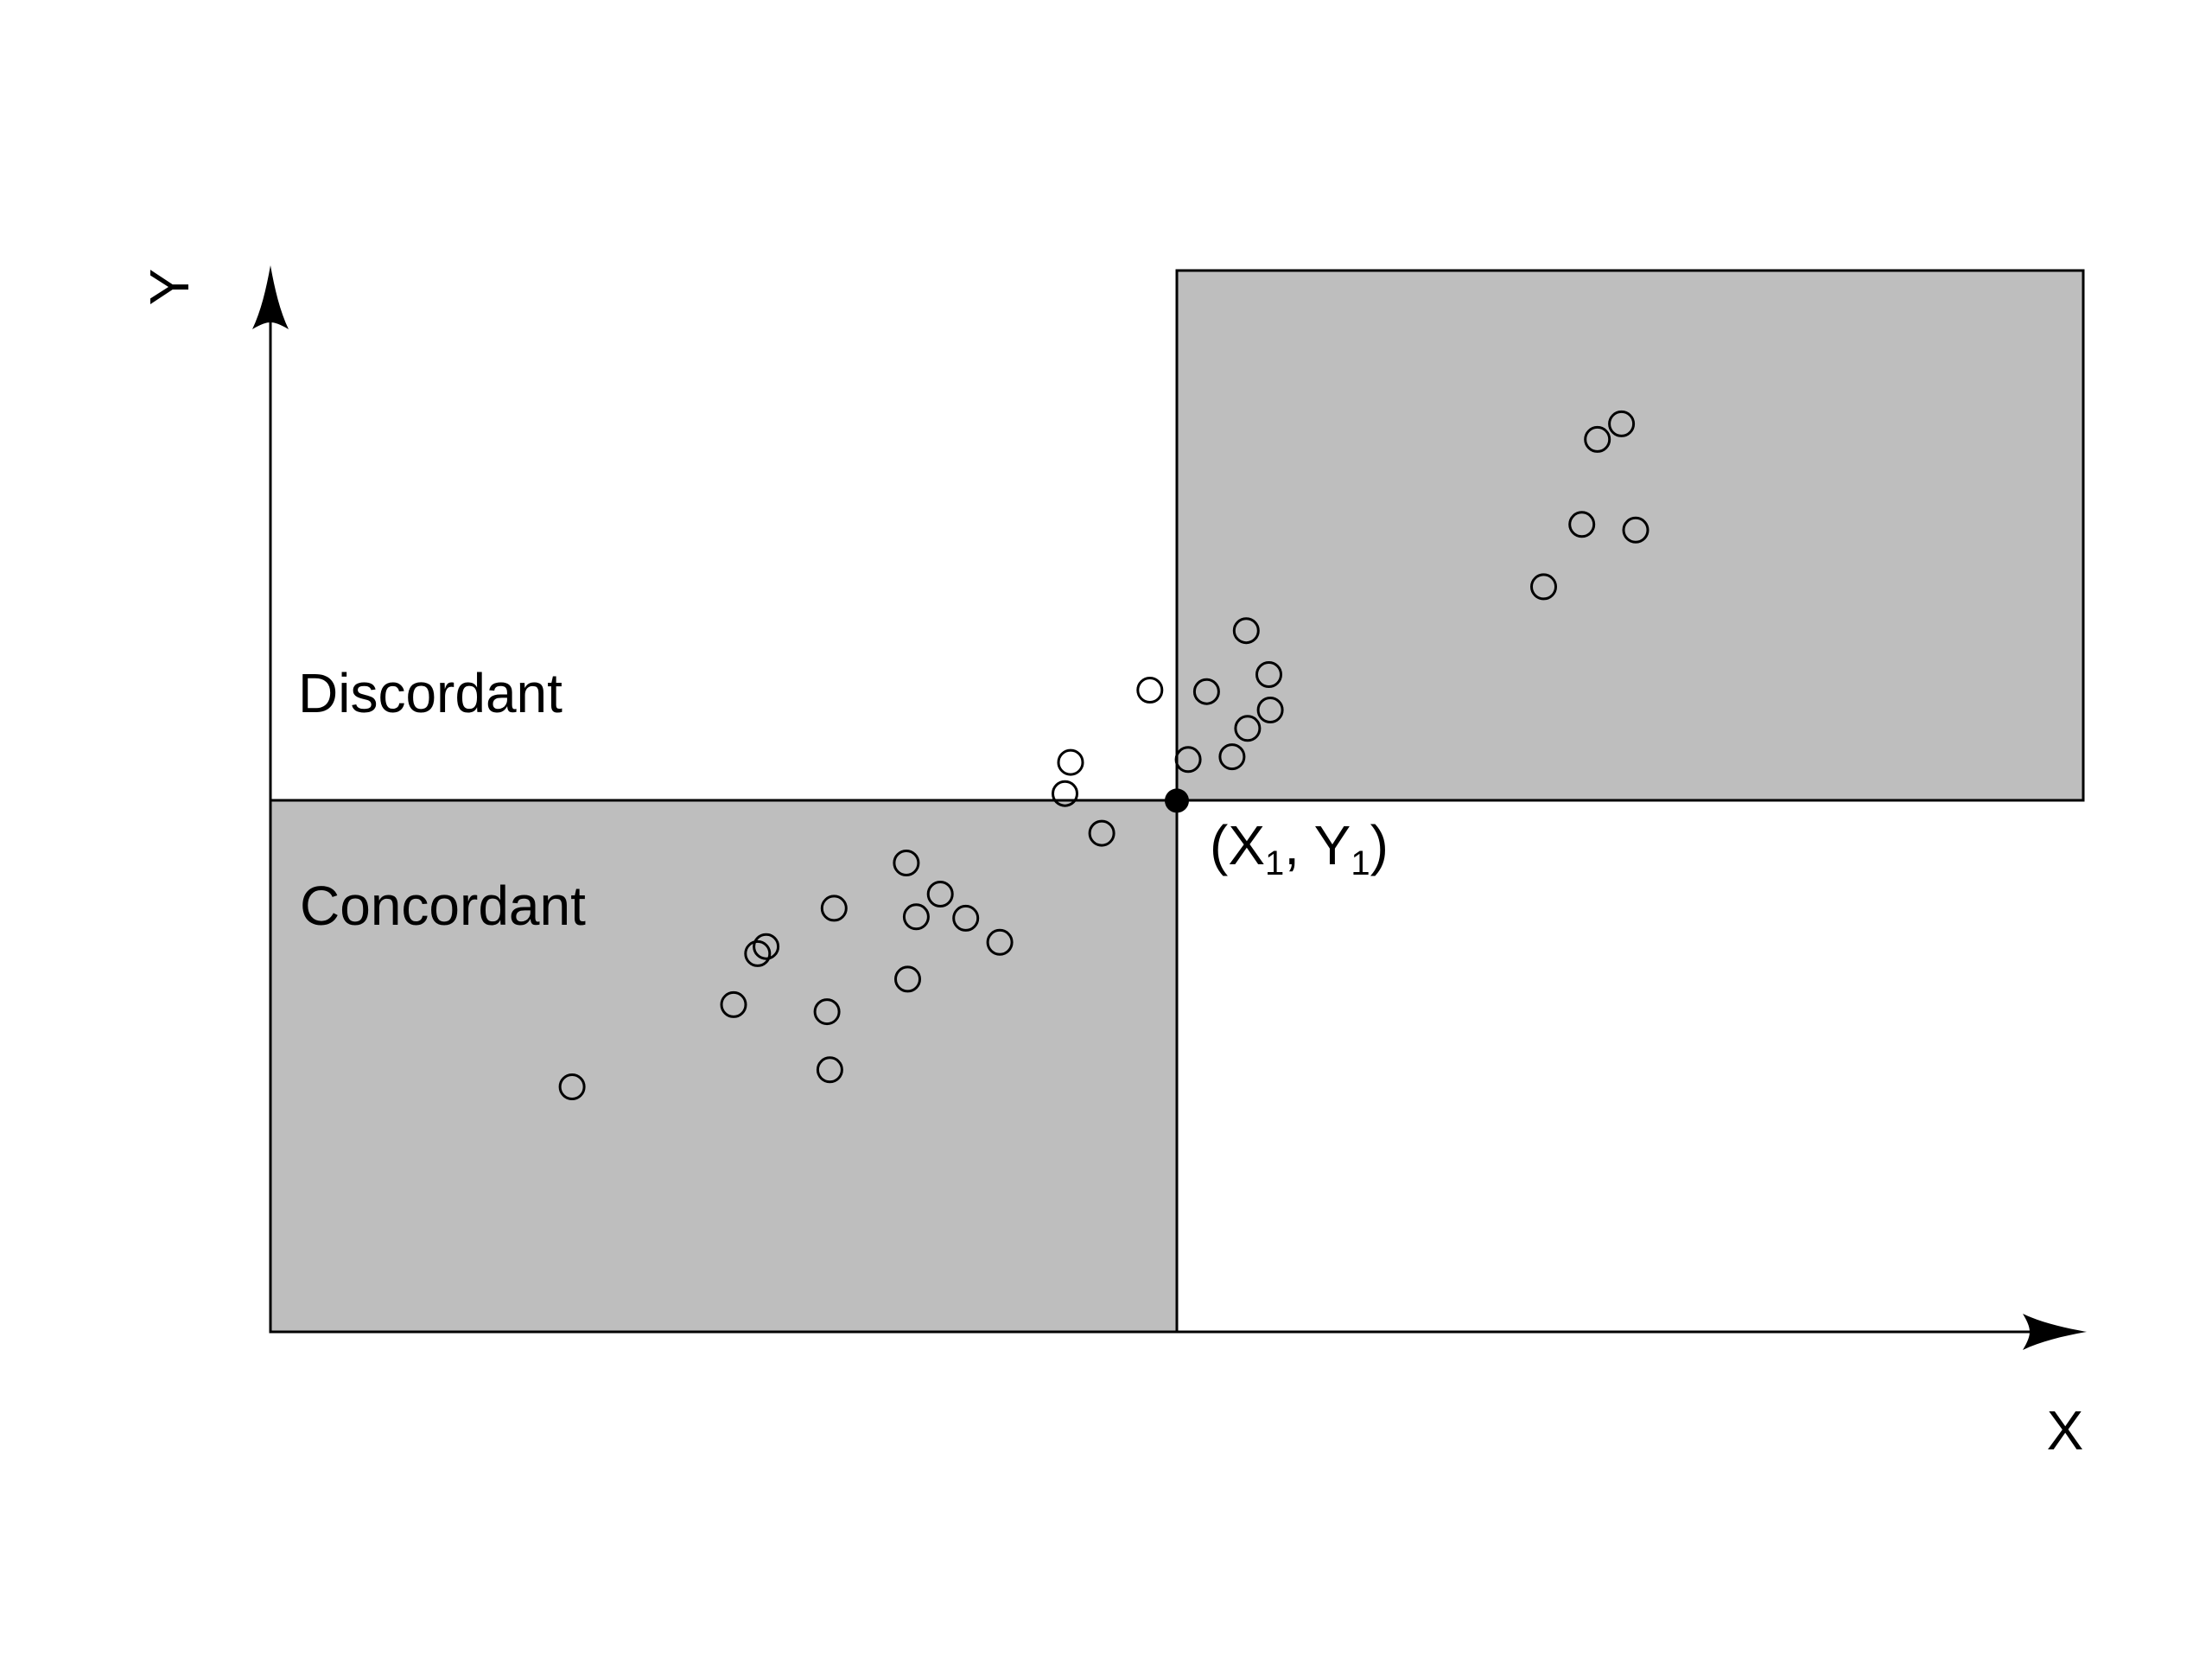  Describe the element at coordinates (1177, 800) in the screenshot. I see `reference-point-marker` at that location.